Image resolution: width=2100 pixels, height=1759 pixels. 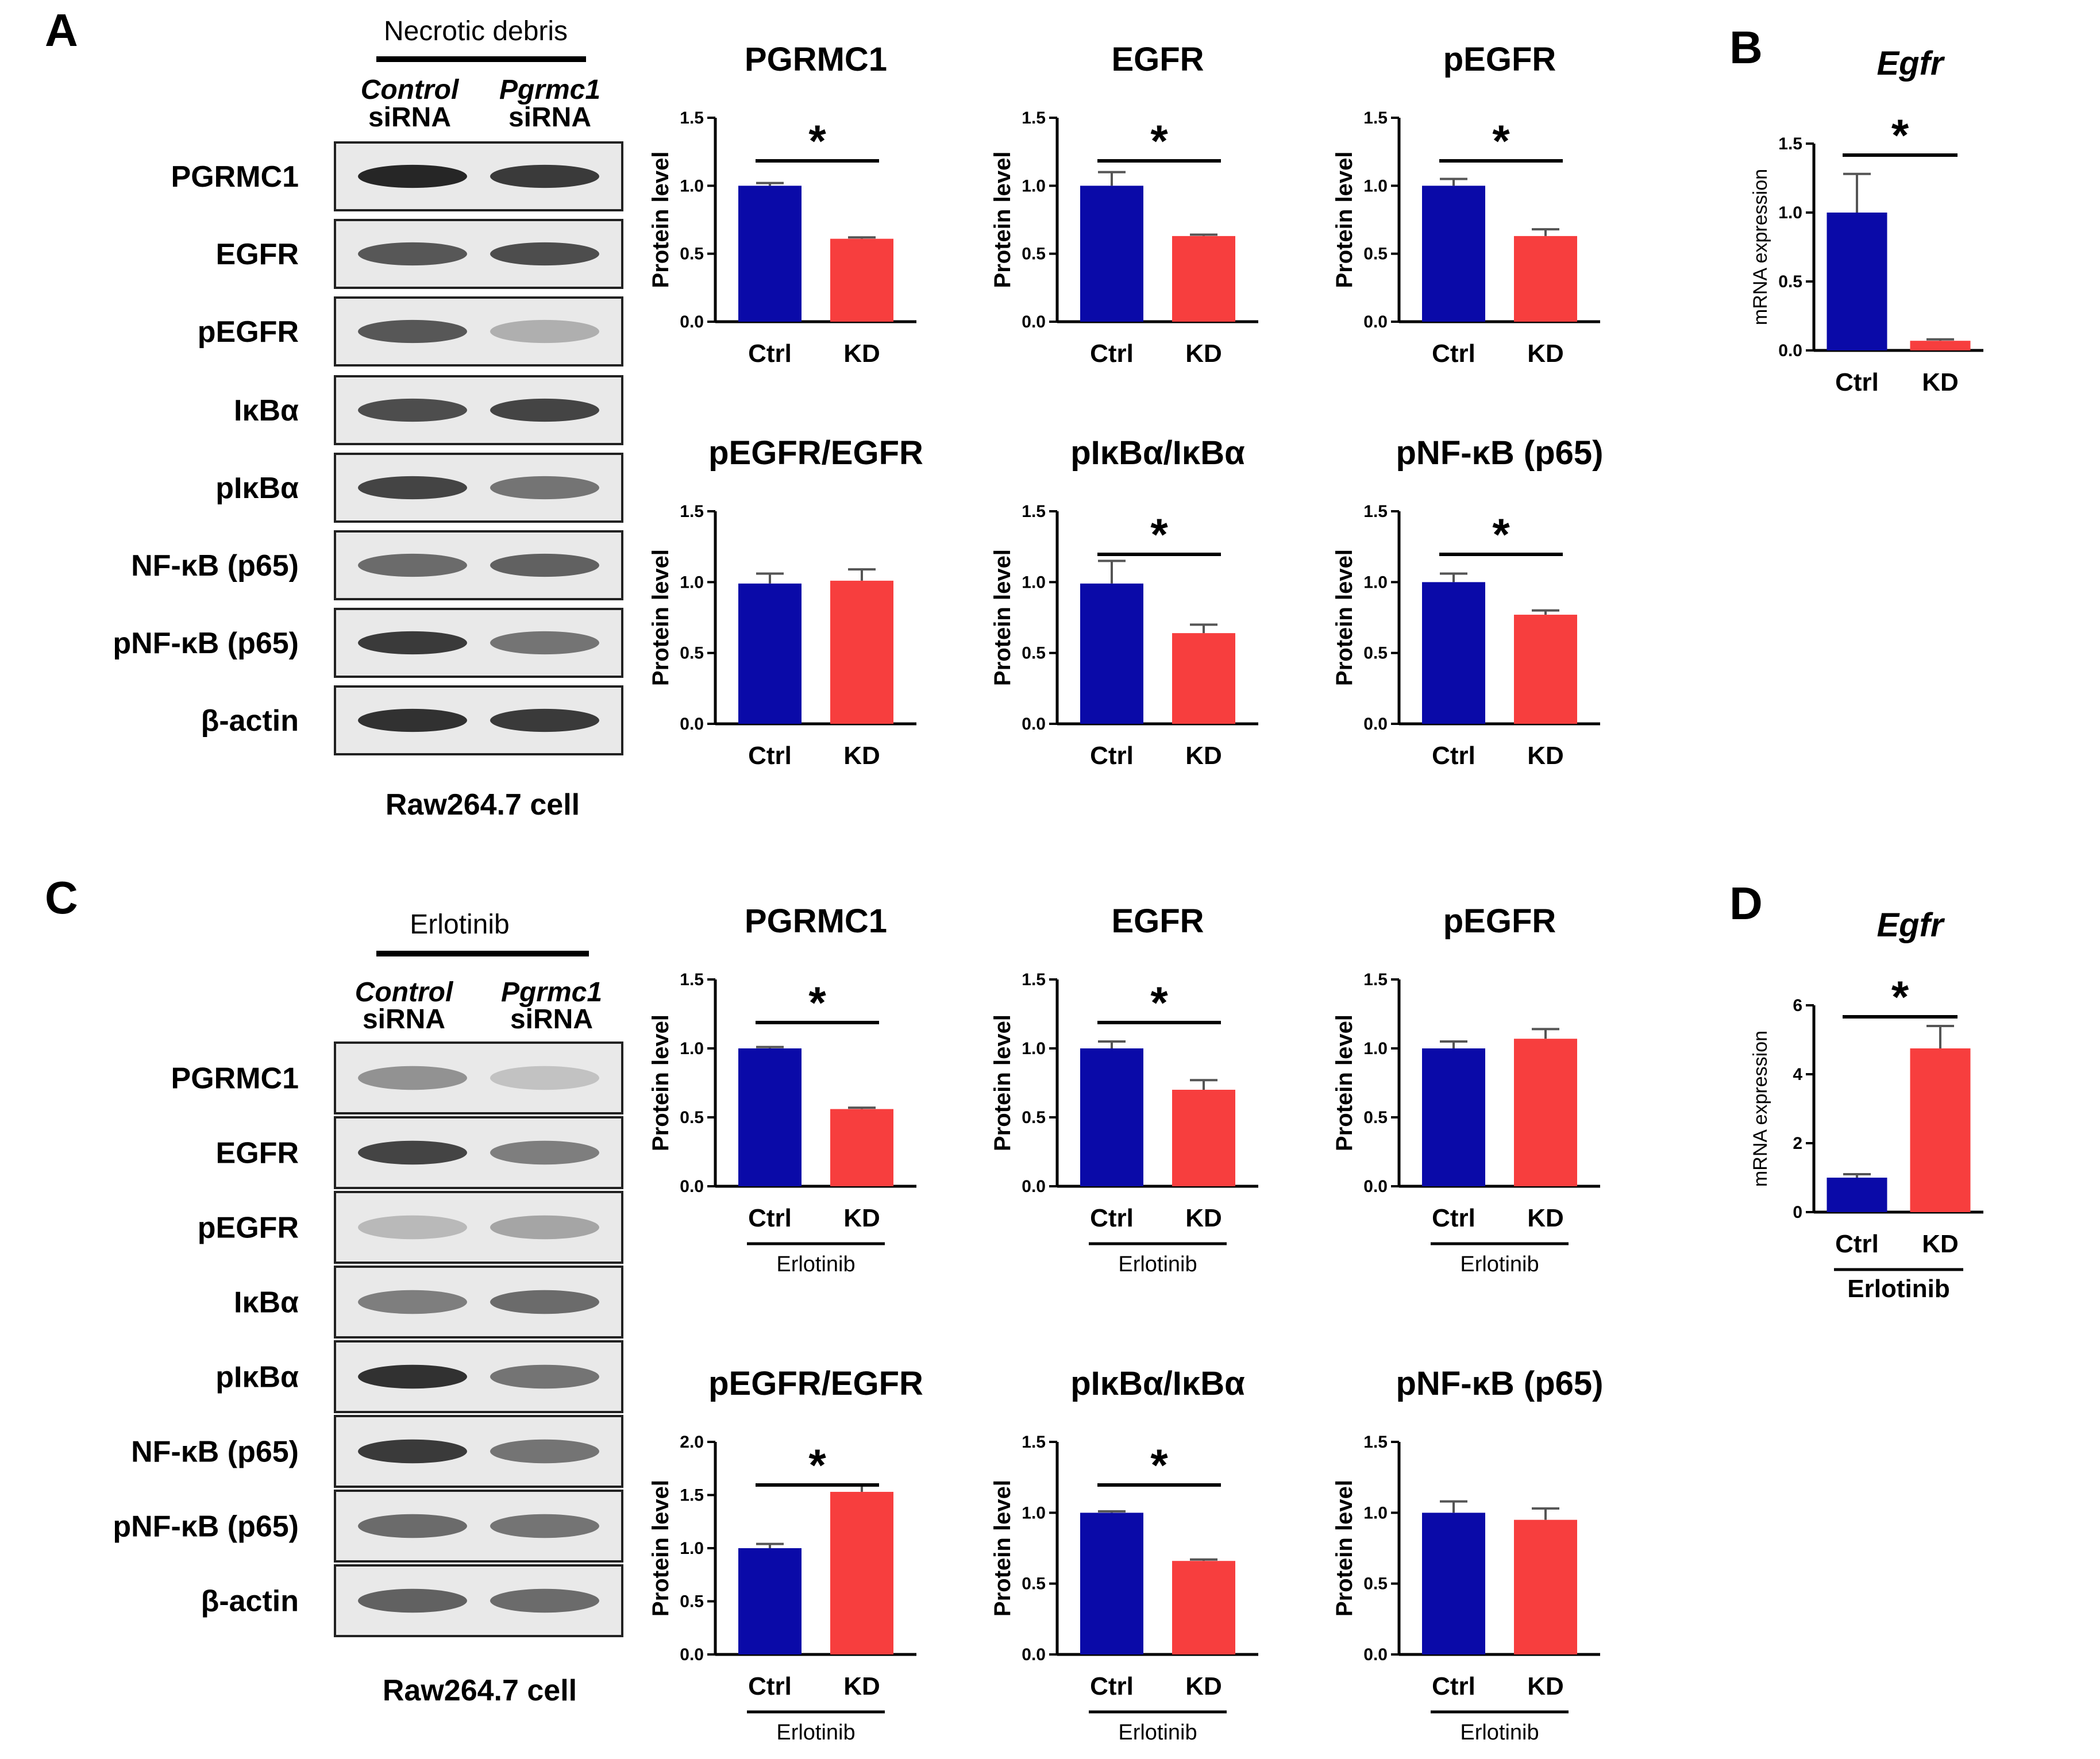 What do you see at coordinates (816, 453) in the screenshot?
I see `chart-title: pEGFR/EGFR` at bounding box center [816, 453].